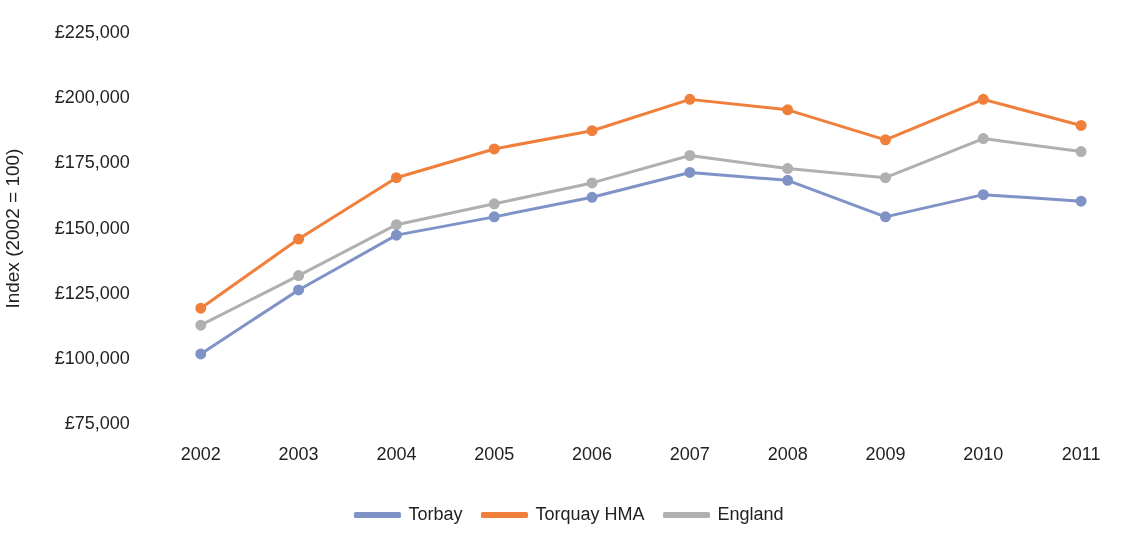  Describe the element at coordinates (750, 513) in the screenshot. I see `legend-label: England` at that location.